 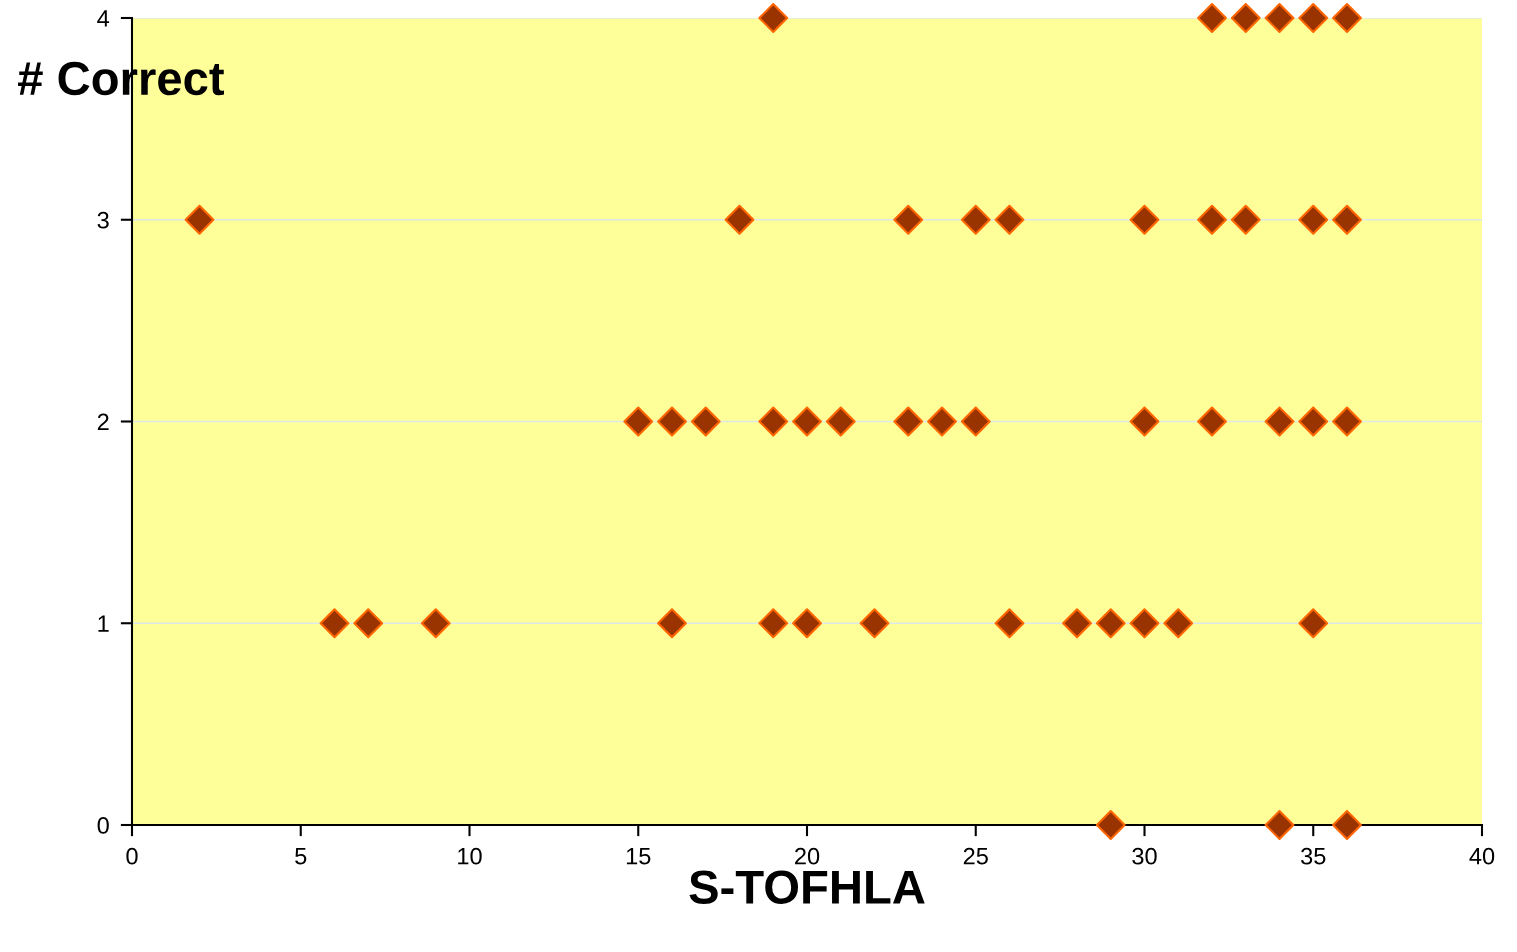 I want to click on x-tick-label: 10, so click(x=470, y=856).